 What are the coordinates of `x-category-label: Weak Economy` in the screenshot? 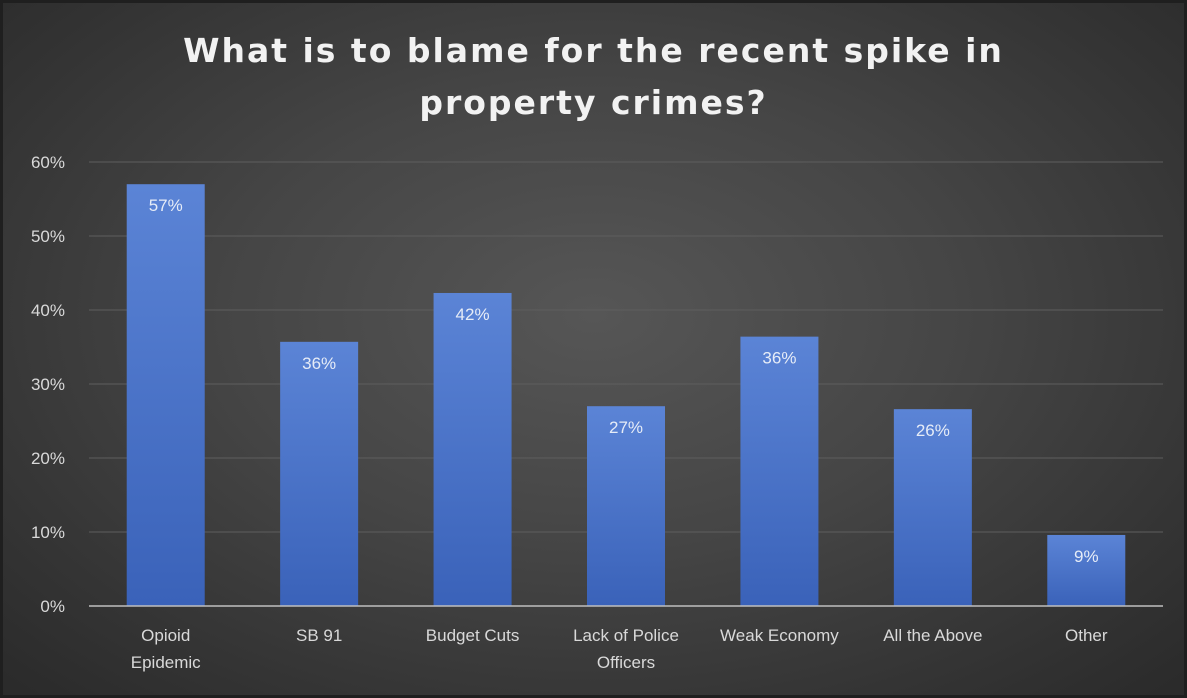 It's located at (779, 635).